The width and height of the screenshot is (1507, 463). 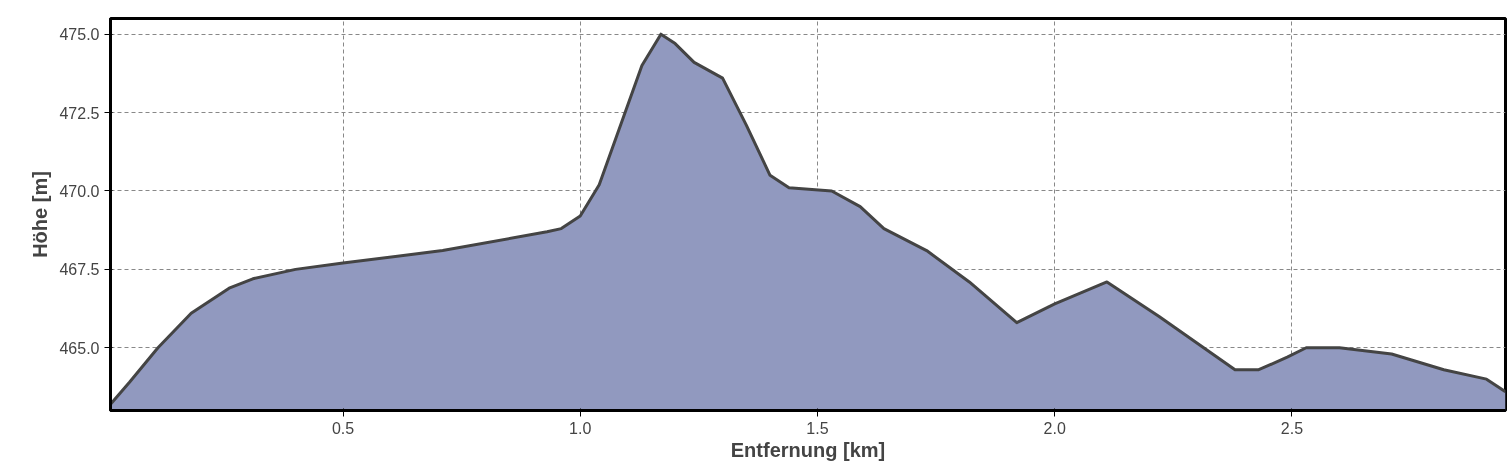 I want to click on x-tick-label: 0.5, so click(x=343, y=428).